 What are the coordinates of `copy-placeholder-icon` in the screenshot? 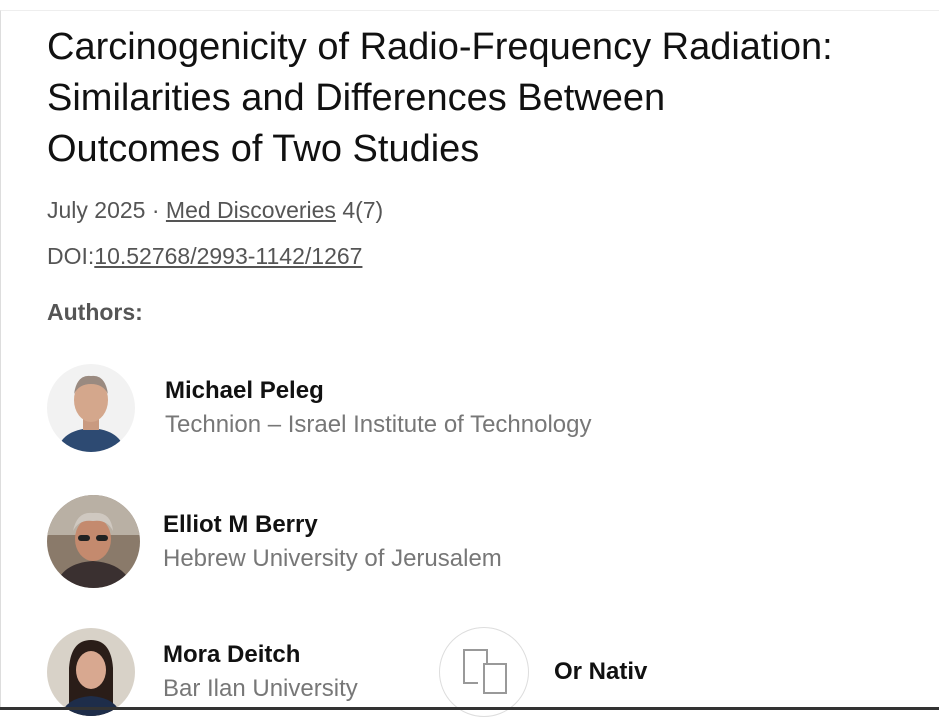 It's located at (484, 671).